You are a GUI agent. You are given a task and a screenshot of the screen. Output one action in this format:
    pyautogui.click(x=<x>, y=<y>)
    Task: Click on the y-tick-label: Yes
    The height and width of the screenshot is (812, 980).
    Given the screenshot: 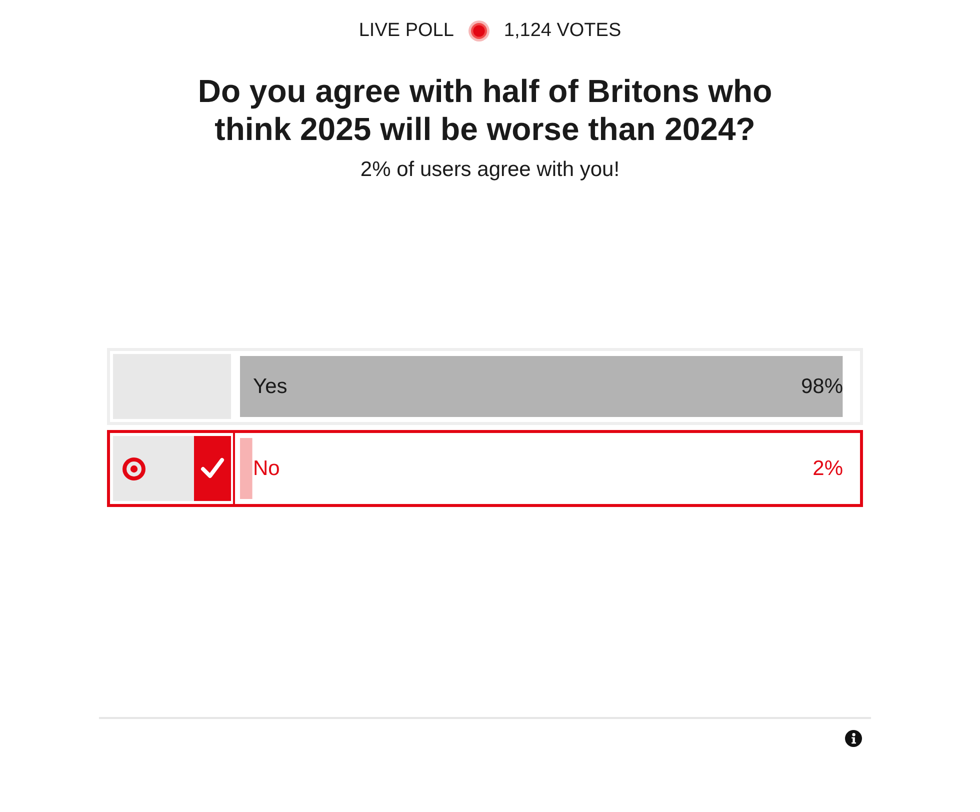 What is the action you would take?
    pyautogui.click(x=270, y=386)
    